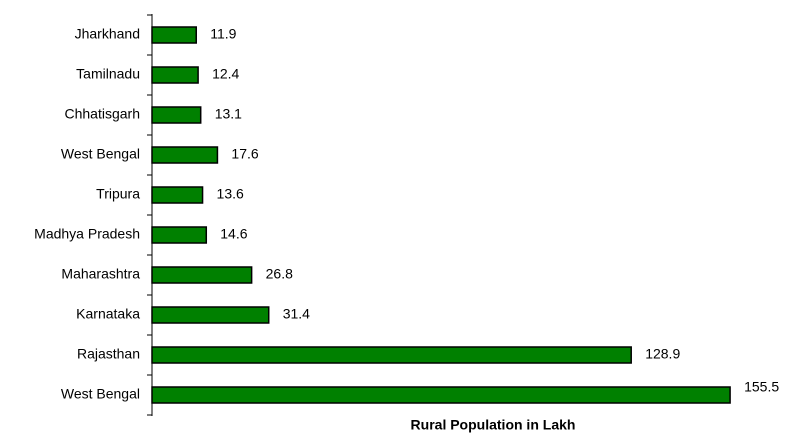  Describe the element at coordinates (108, 314) in the screenshot. I see `y-tick-label: Karnataka` at that location.